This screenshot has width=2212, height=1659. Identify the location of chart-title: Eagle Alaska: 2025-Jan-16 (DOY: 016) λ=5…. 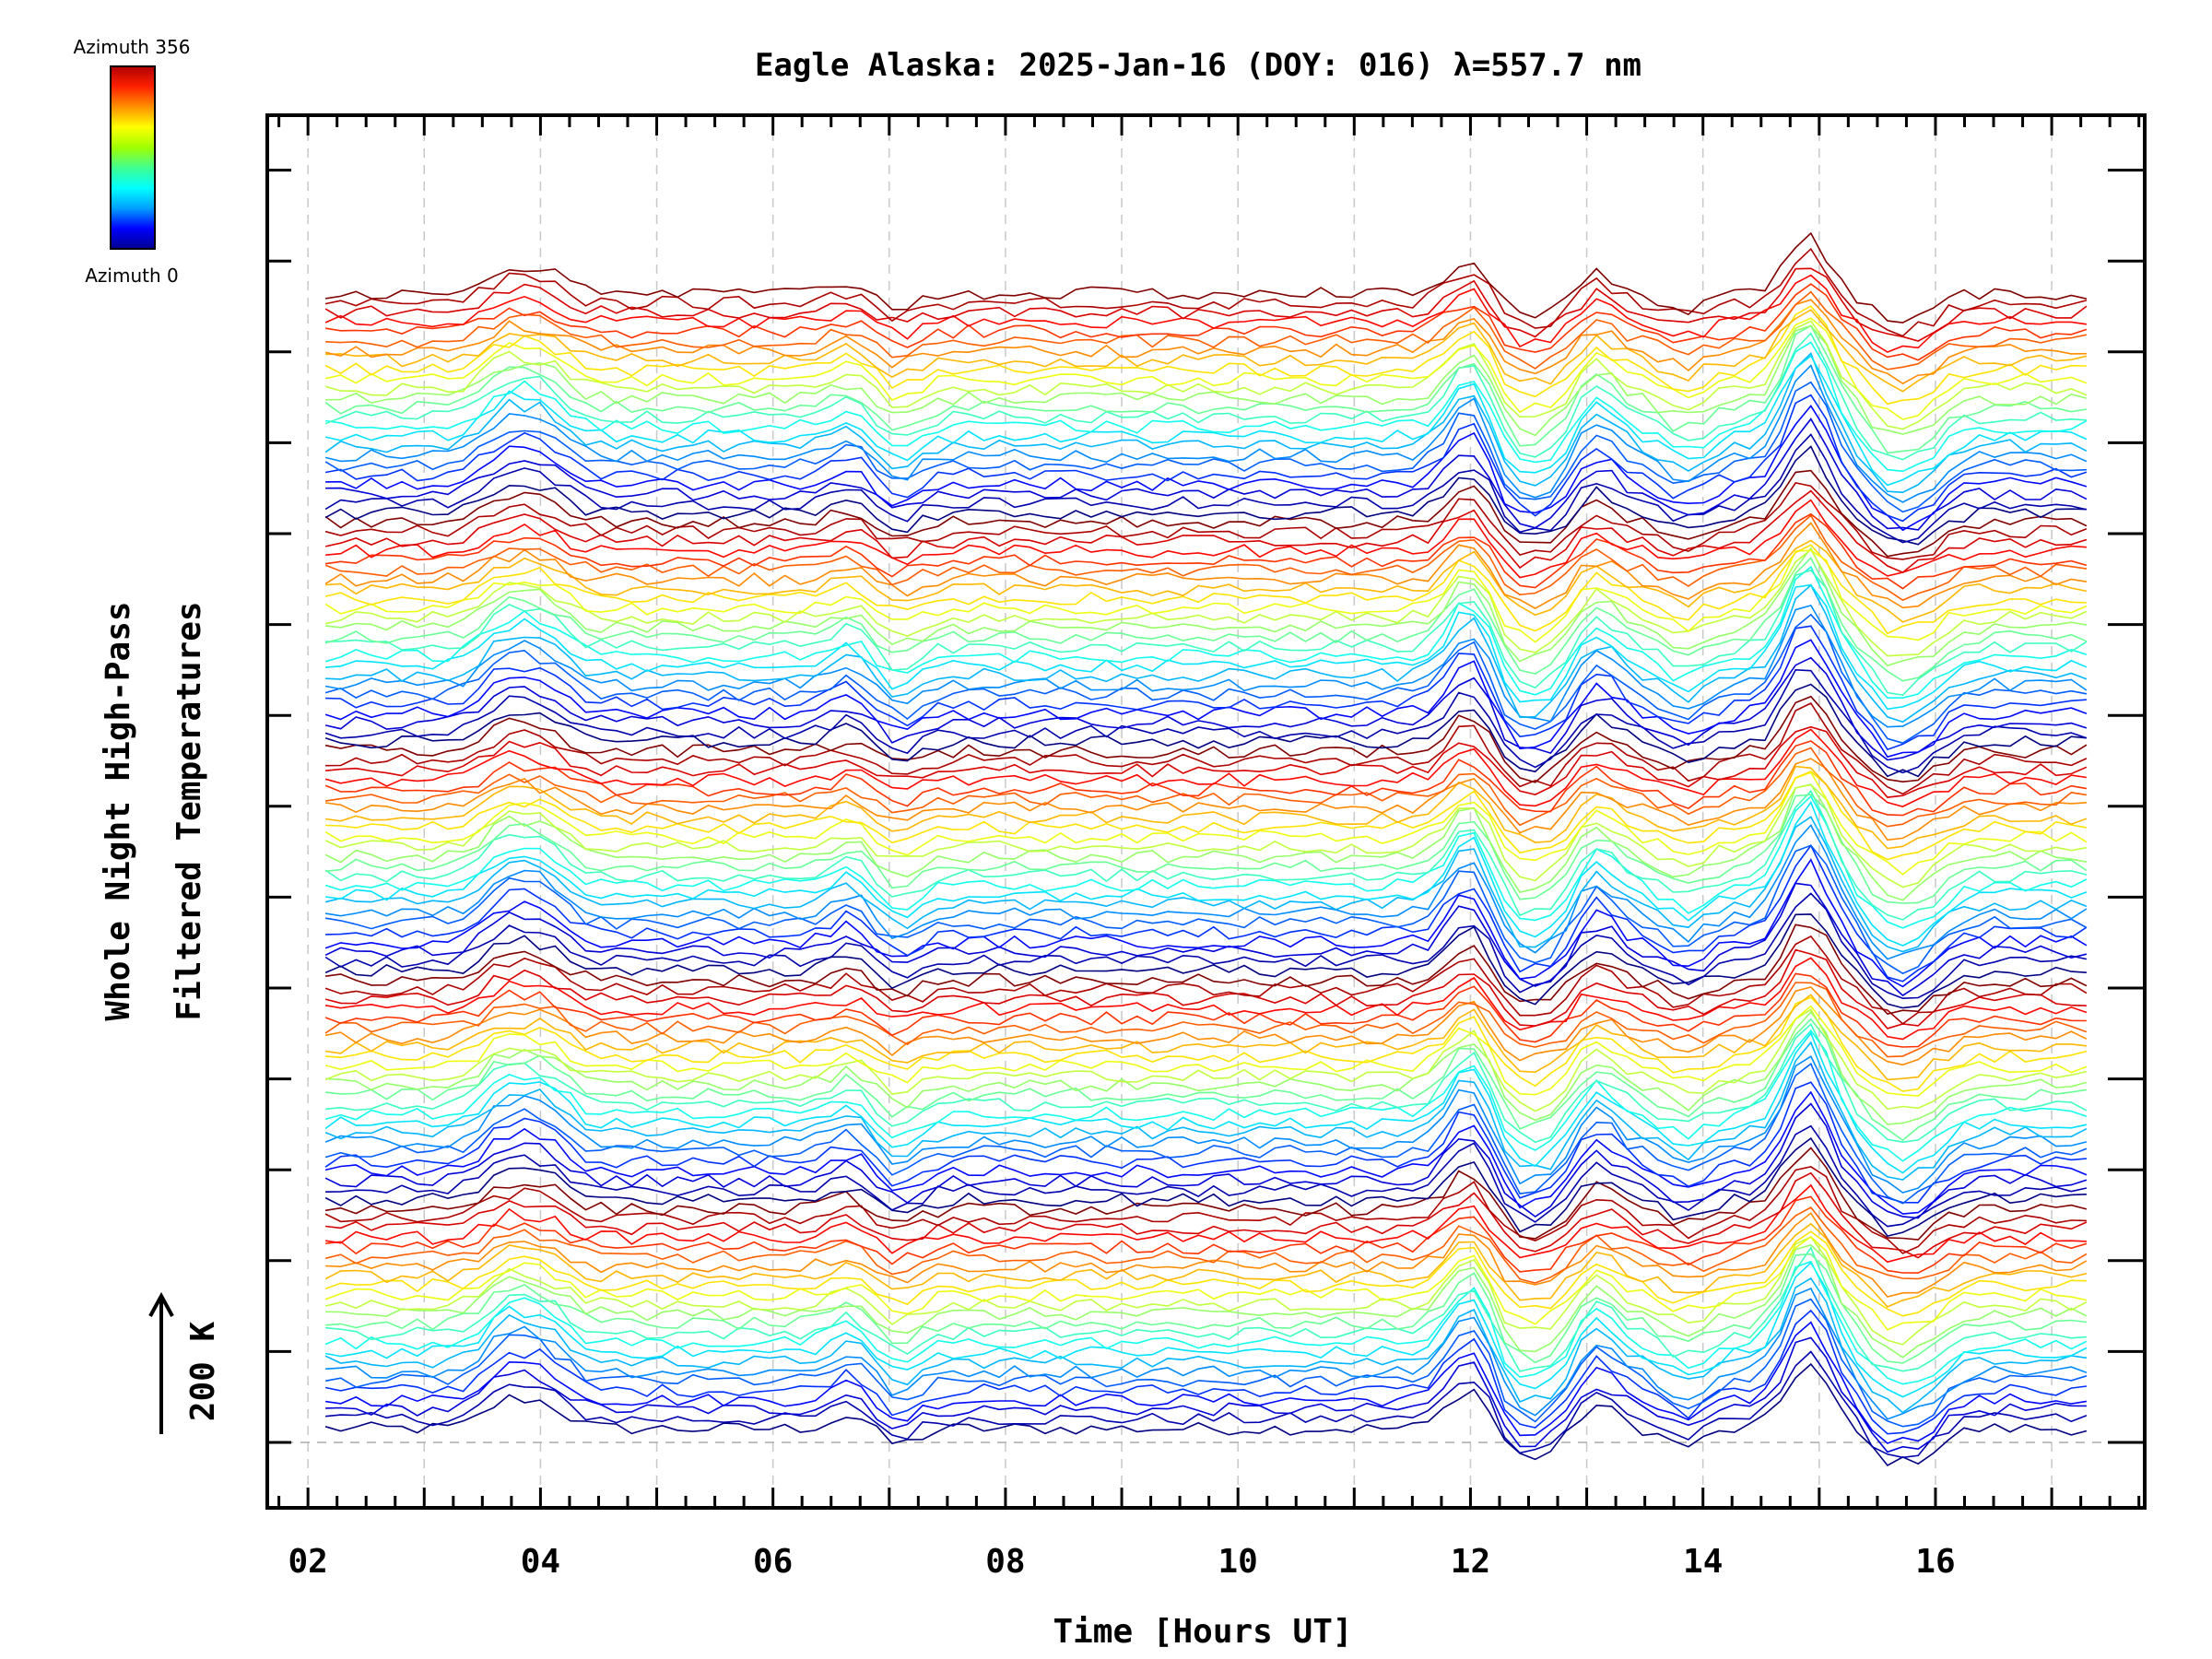
(1198, 65).